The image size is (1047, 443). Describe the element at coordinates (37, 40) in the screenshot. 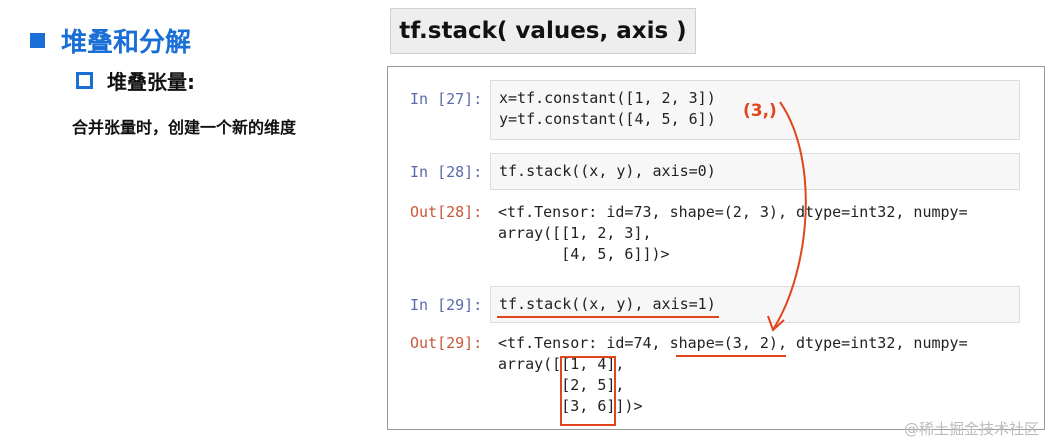

I see `bullet-square-icon` at that location.